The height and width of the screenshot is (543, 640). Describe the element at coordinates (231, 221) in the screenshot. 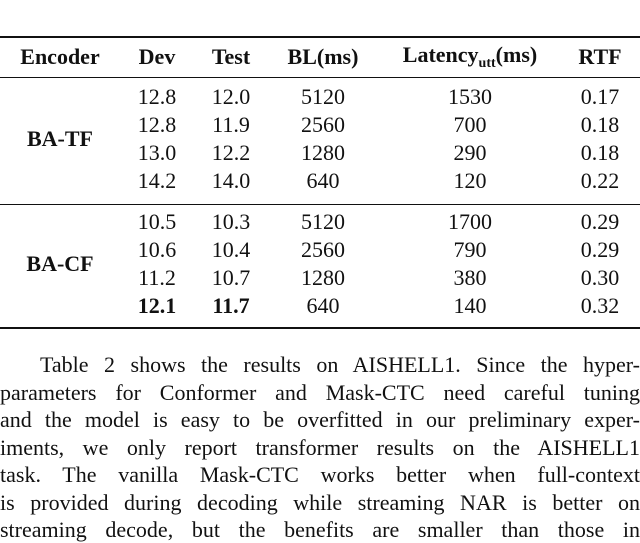

I see `table-cell: 10.3` at that location.